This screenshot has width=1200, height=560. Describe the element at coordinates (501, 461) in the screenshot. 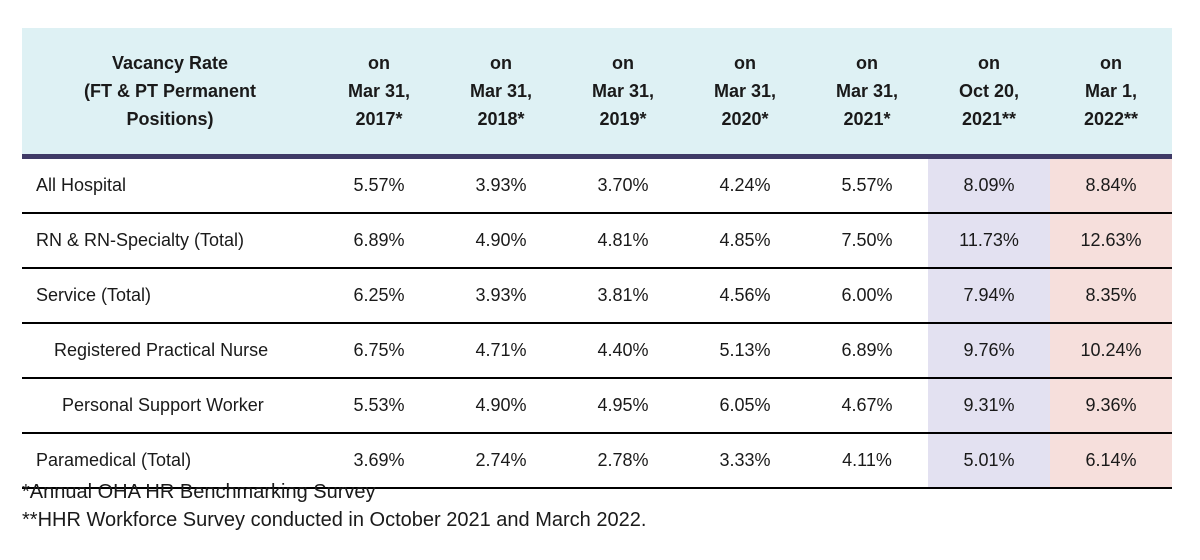

I see `cell-2018: 2.74%` at that location.